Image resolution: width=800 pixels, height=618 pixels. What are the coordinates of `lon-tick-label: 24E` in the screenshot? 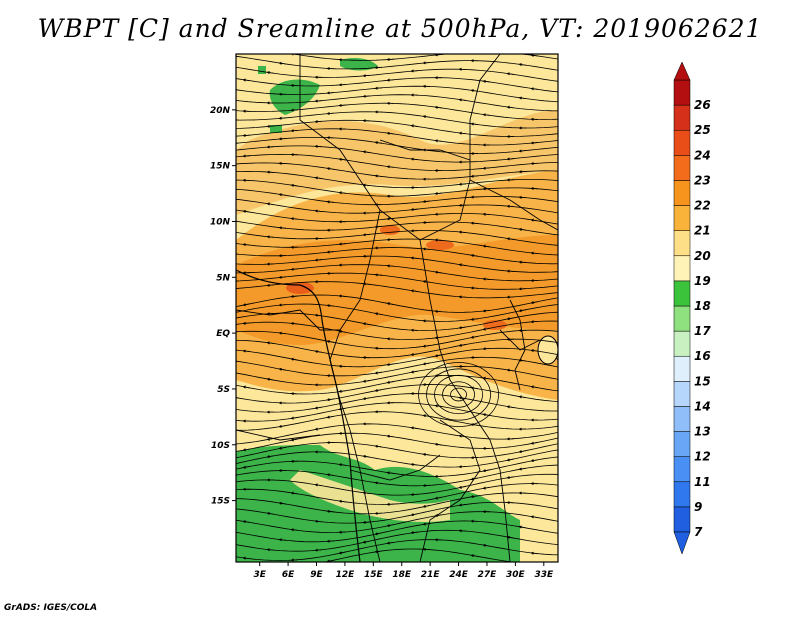 It's located at (459, 575).